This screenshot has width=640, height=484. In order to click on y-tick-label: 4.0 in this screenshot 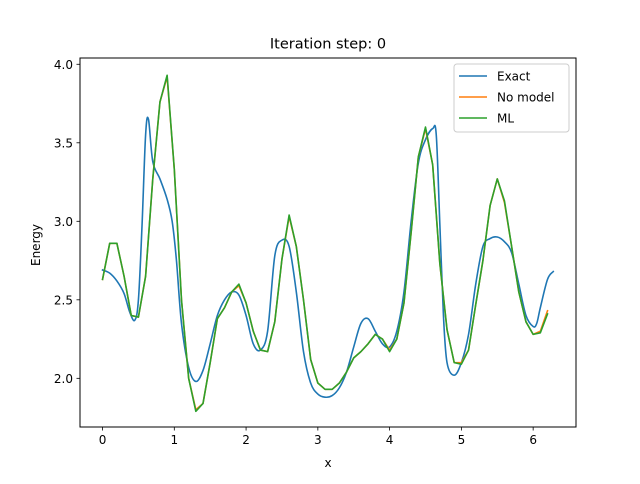, I will do `click(63, 65)`.